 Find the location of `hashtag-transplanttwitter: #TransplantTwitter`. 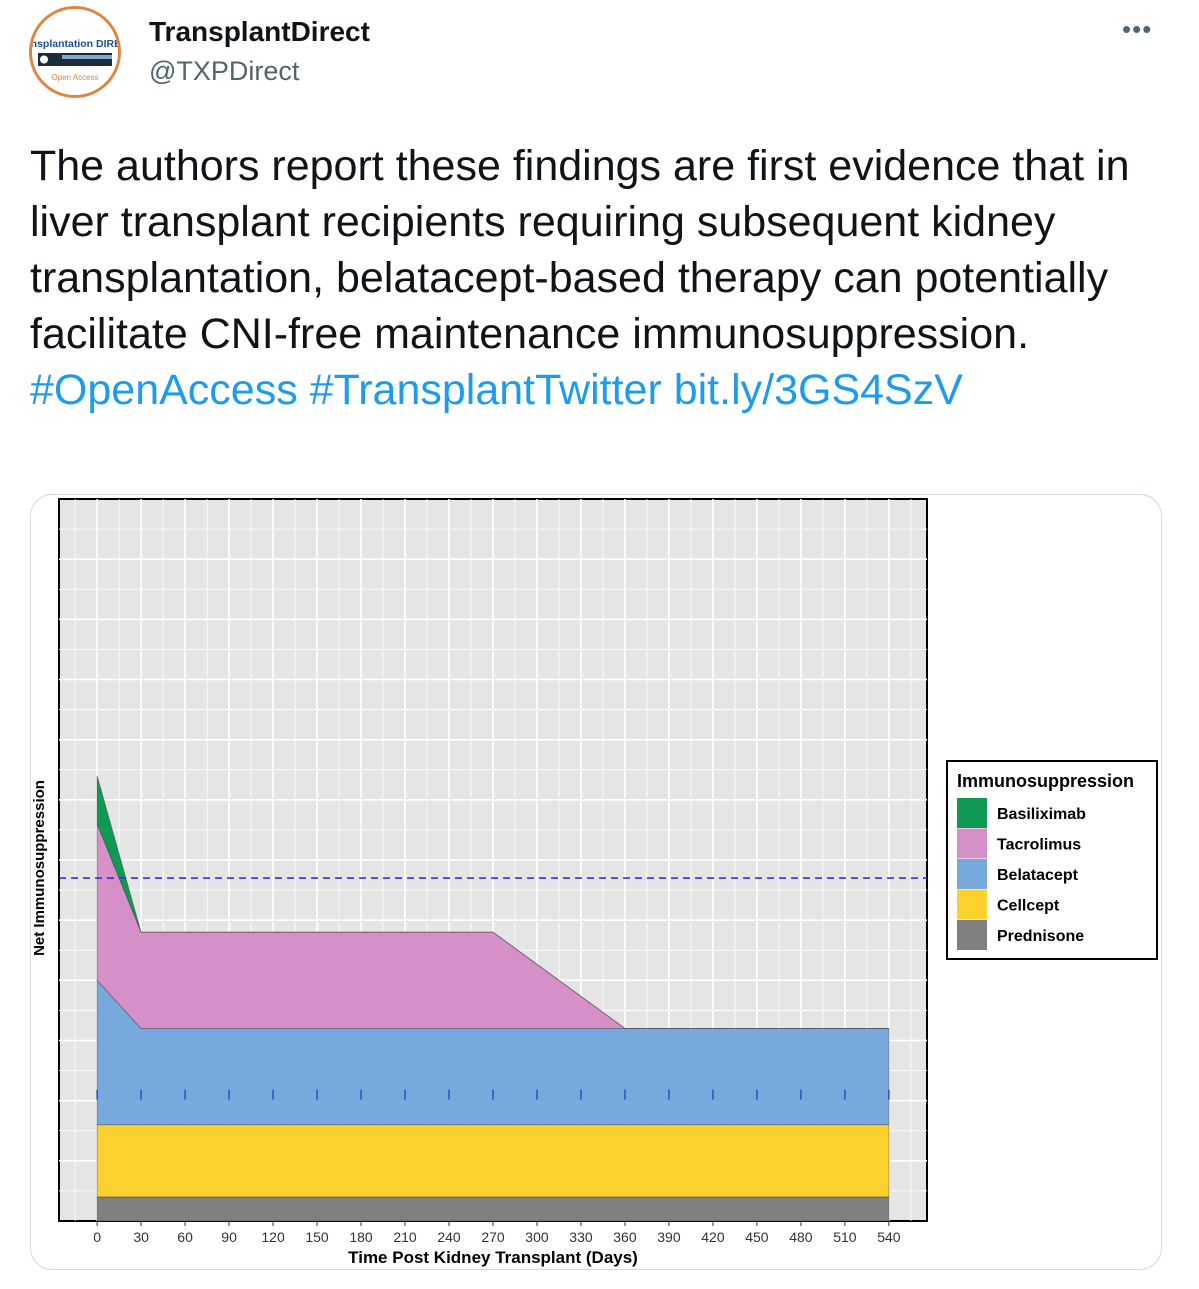

hashtag-transplanttwitter: #TransplantTwitter is located at coordinates (485, 390).